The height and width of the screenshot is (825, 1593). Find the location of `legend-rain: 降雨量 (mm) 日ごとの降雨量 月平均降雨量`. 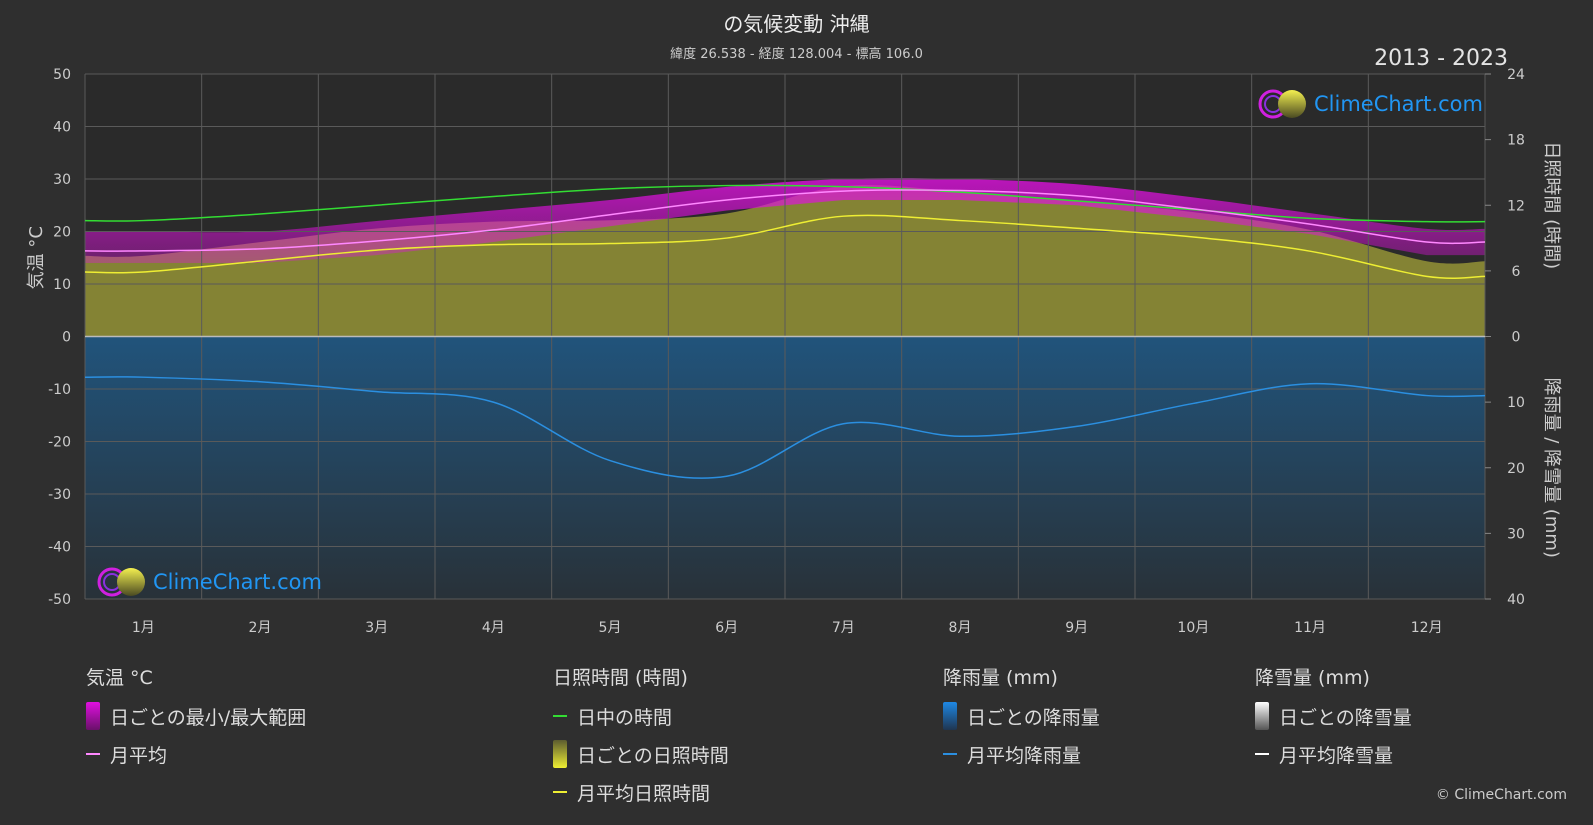

legend-rain: 降雨量 (mm) 日ごとの降雨量 月平均降雨量 is located at coordinates (1021, 718).